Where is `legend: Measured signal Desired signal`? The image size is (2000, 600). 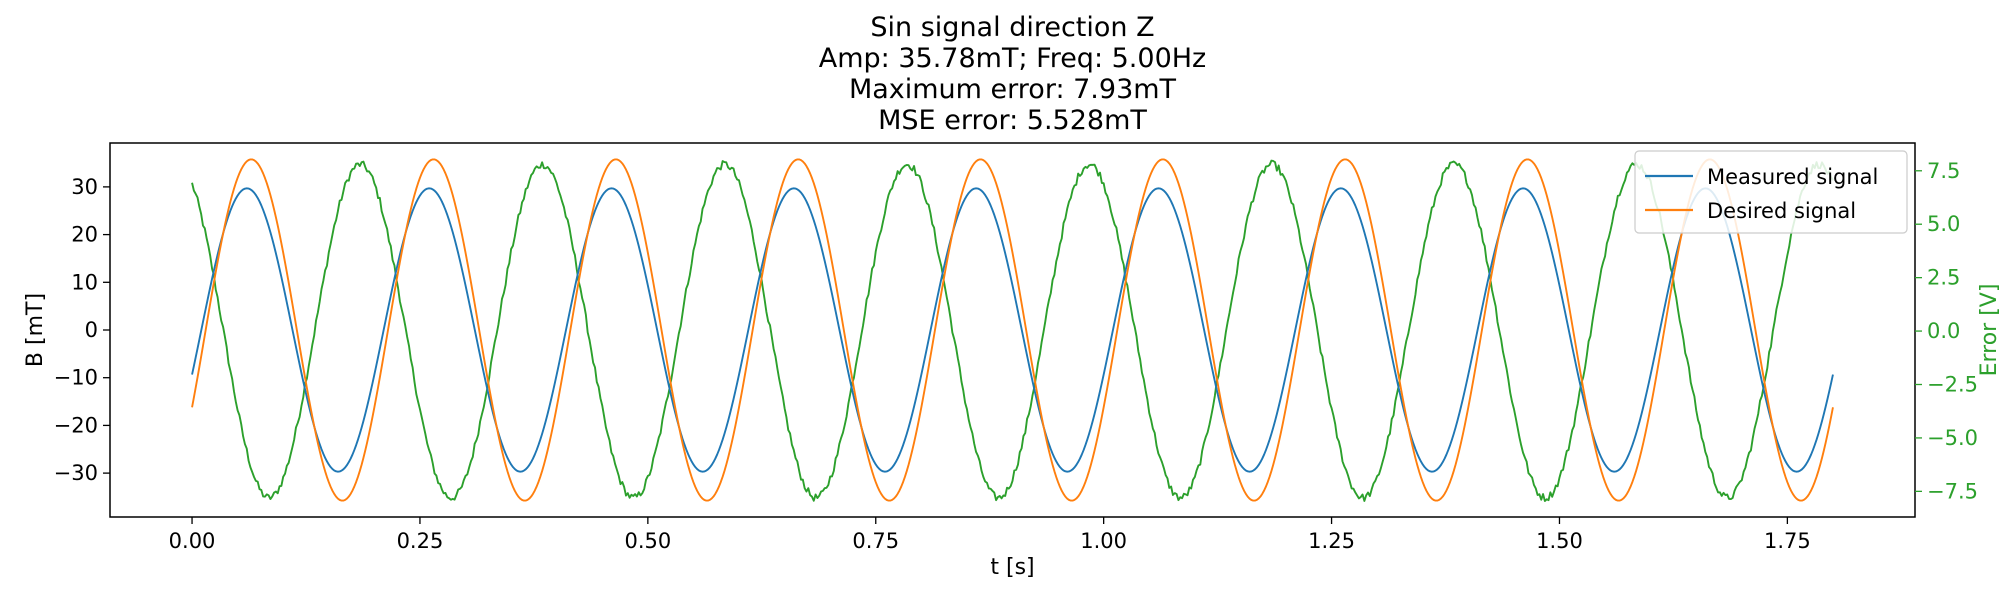 legend: Measured signal Desired signal is located at coordinates (1771, 192).